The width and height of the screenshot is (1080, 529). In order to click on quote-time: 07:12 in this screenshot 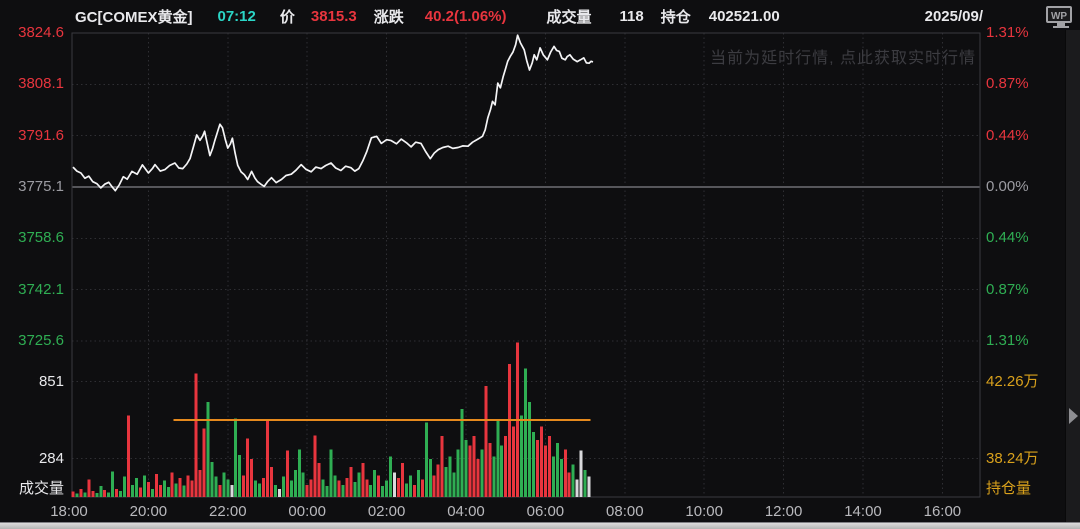, I will do `click(236, 16)`.